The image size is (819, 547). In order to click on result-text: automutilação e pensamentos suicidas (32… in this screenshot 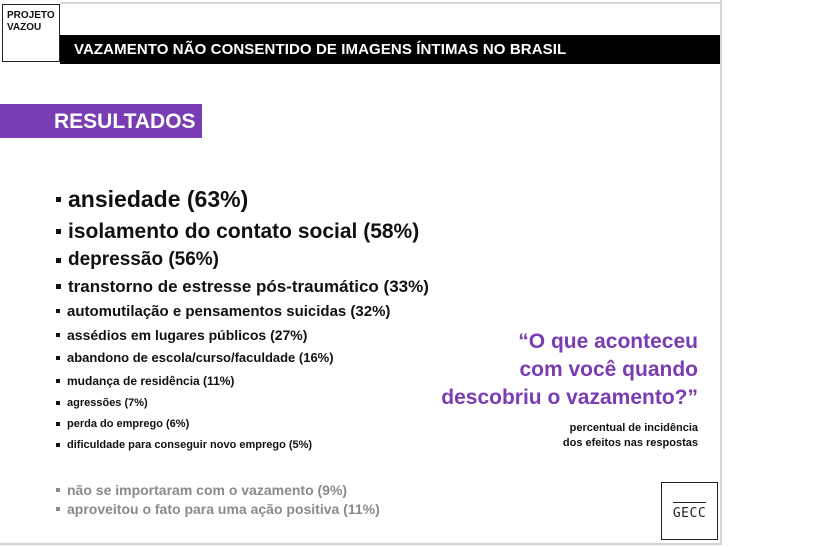, I will do `click(229, 311)`.